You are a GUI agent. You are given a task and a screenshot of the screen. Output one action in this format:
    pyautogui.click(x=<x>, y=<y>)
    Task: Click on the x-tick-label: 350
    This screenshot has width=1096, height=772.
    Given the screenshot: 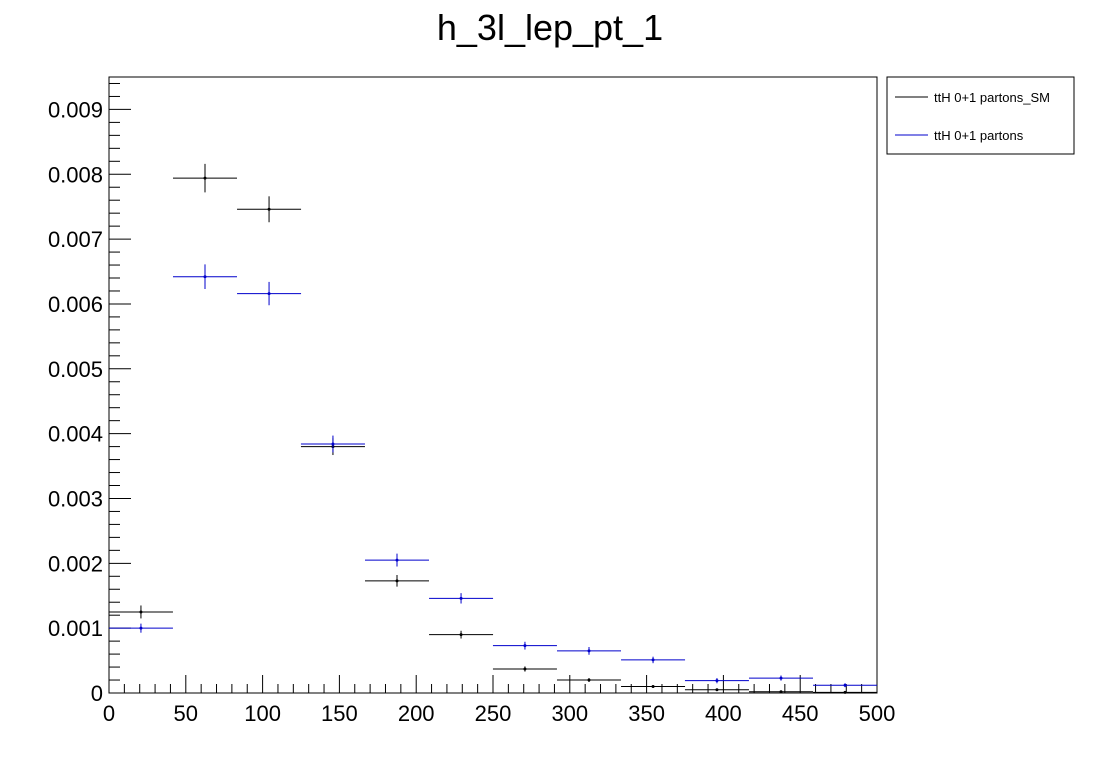 What is the action you would take?
    pyautogui.click(x=646, y=713)
    